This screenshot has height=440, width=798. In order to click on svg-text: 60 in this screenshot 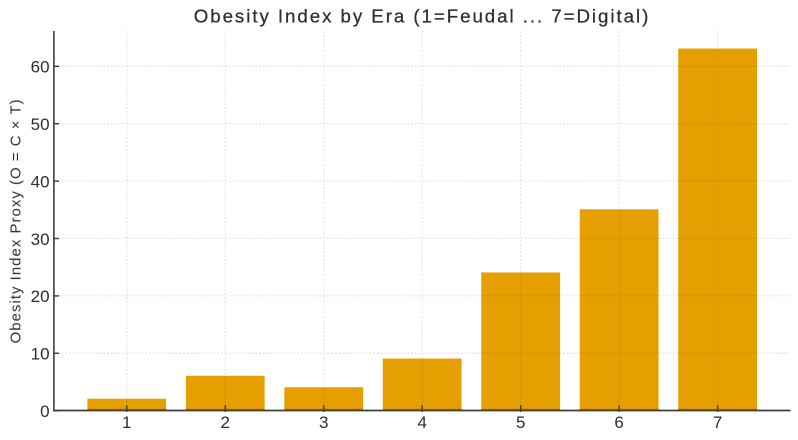, I will do `click(40, 67)`.